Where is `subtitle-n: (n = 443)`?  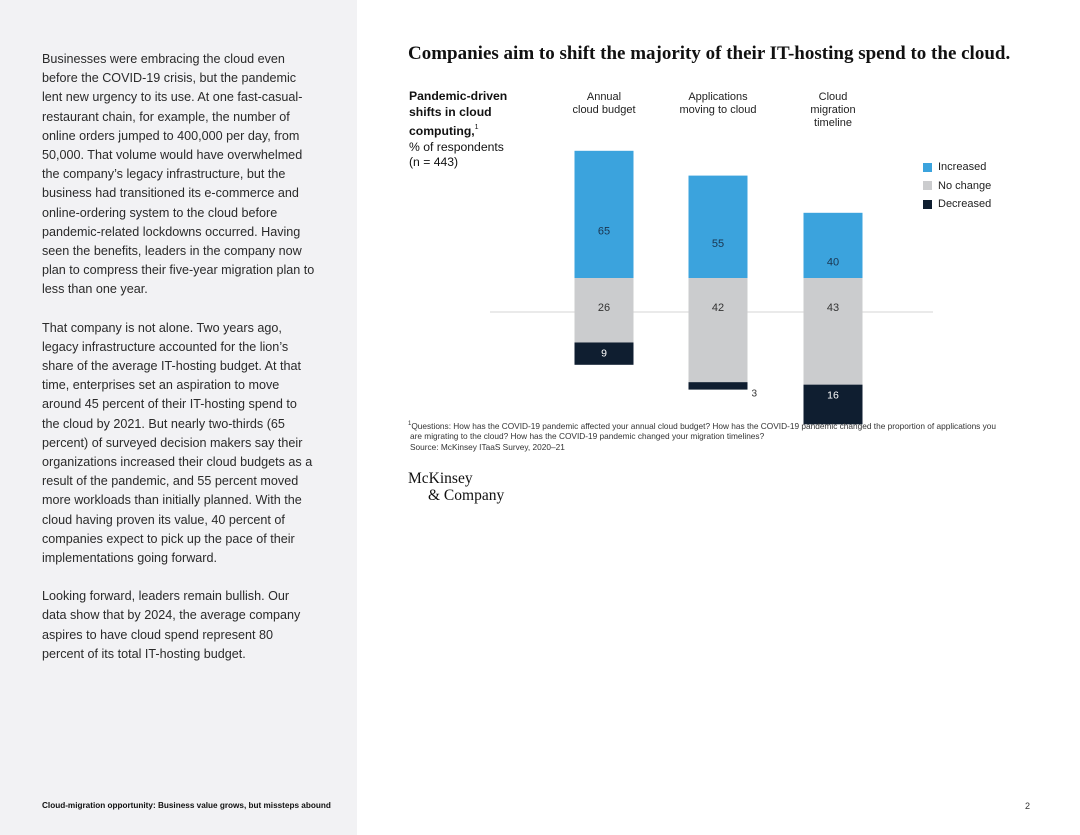 subtitle-n: (n = 443) is located at coordinates (434, 162).